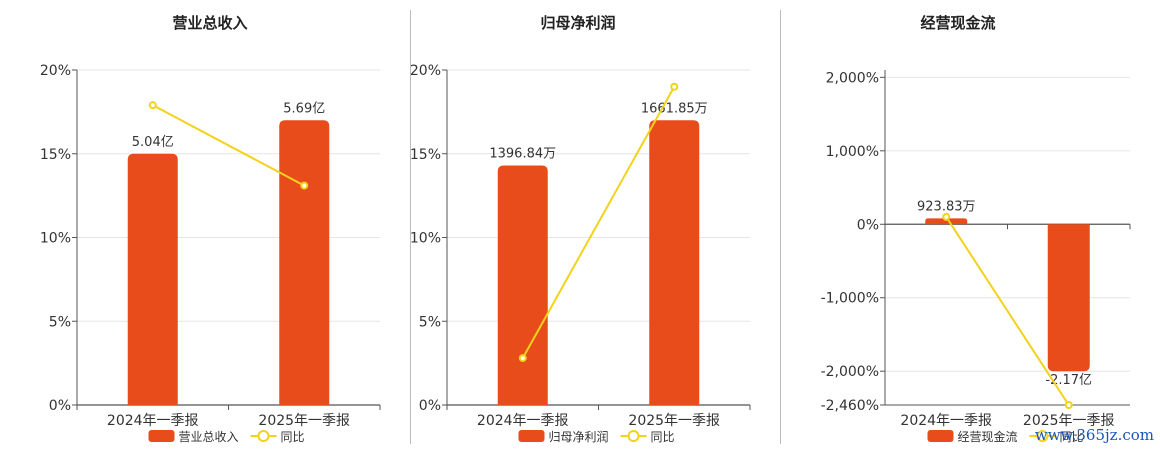 The width and height of the screenshot is (1160, 450). What do you see at coordinates (852, 152) in the screenshot?
I see `y-tick-label: 1,000%` at bounding box center [852, 152].